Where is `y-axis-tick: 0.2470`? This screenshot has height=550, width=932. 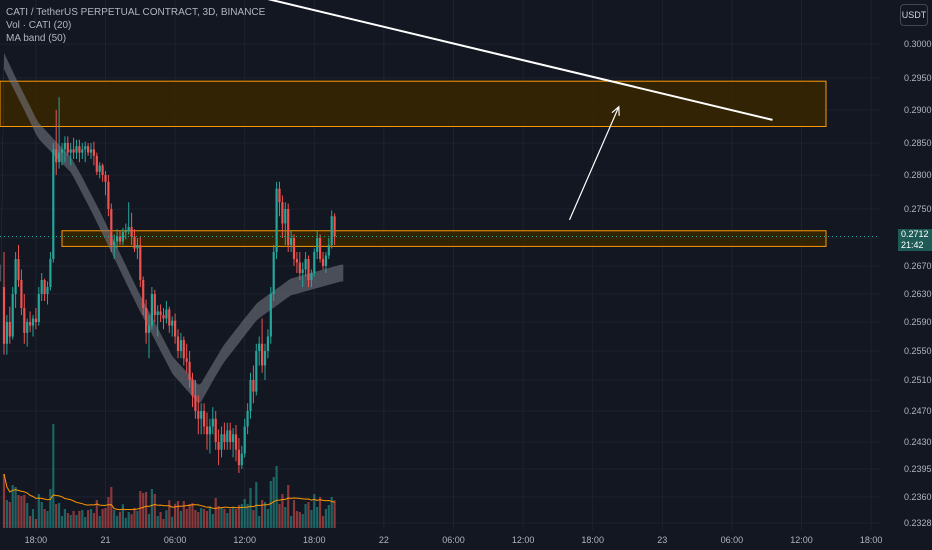 y-axis-tick: 0.2470 is located at coordinates (918, 411).